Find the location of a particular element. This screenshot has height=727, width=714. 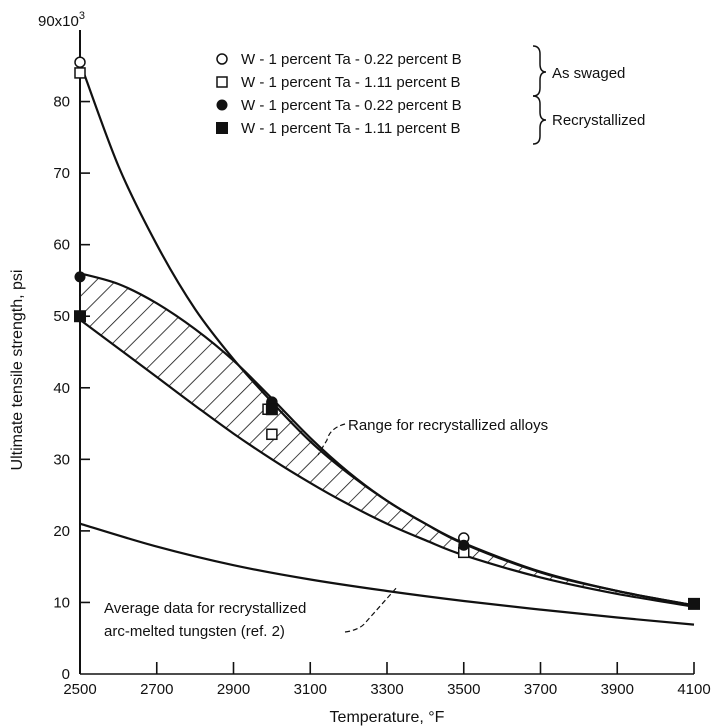

x-tick-label: 2500 is located at coordinates (79, 689).